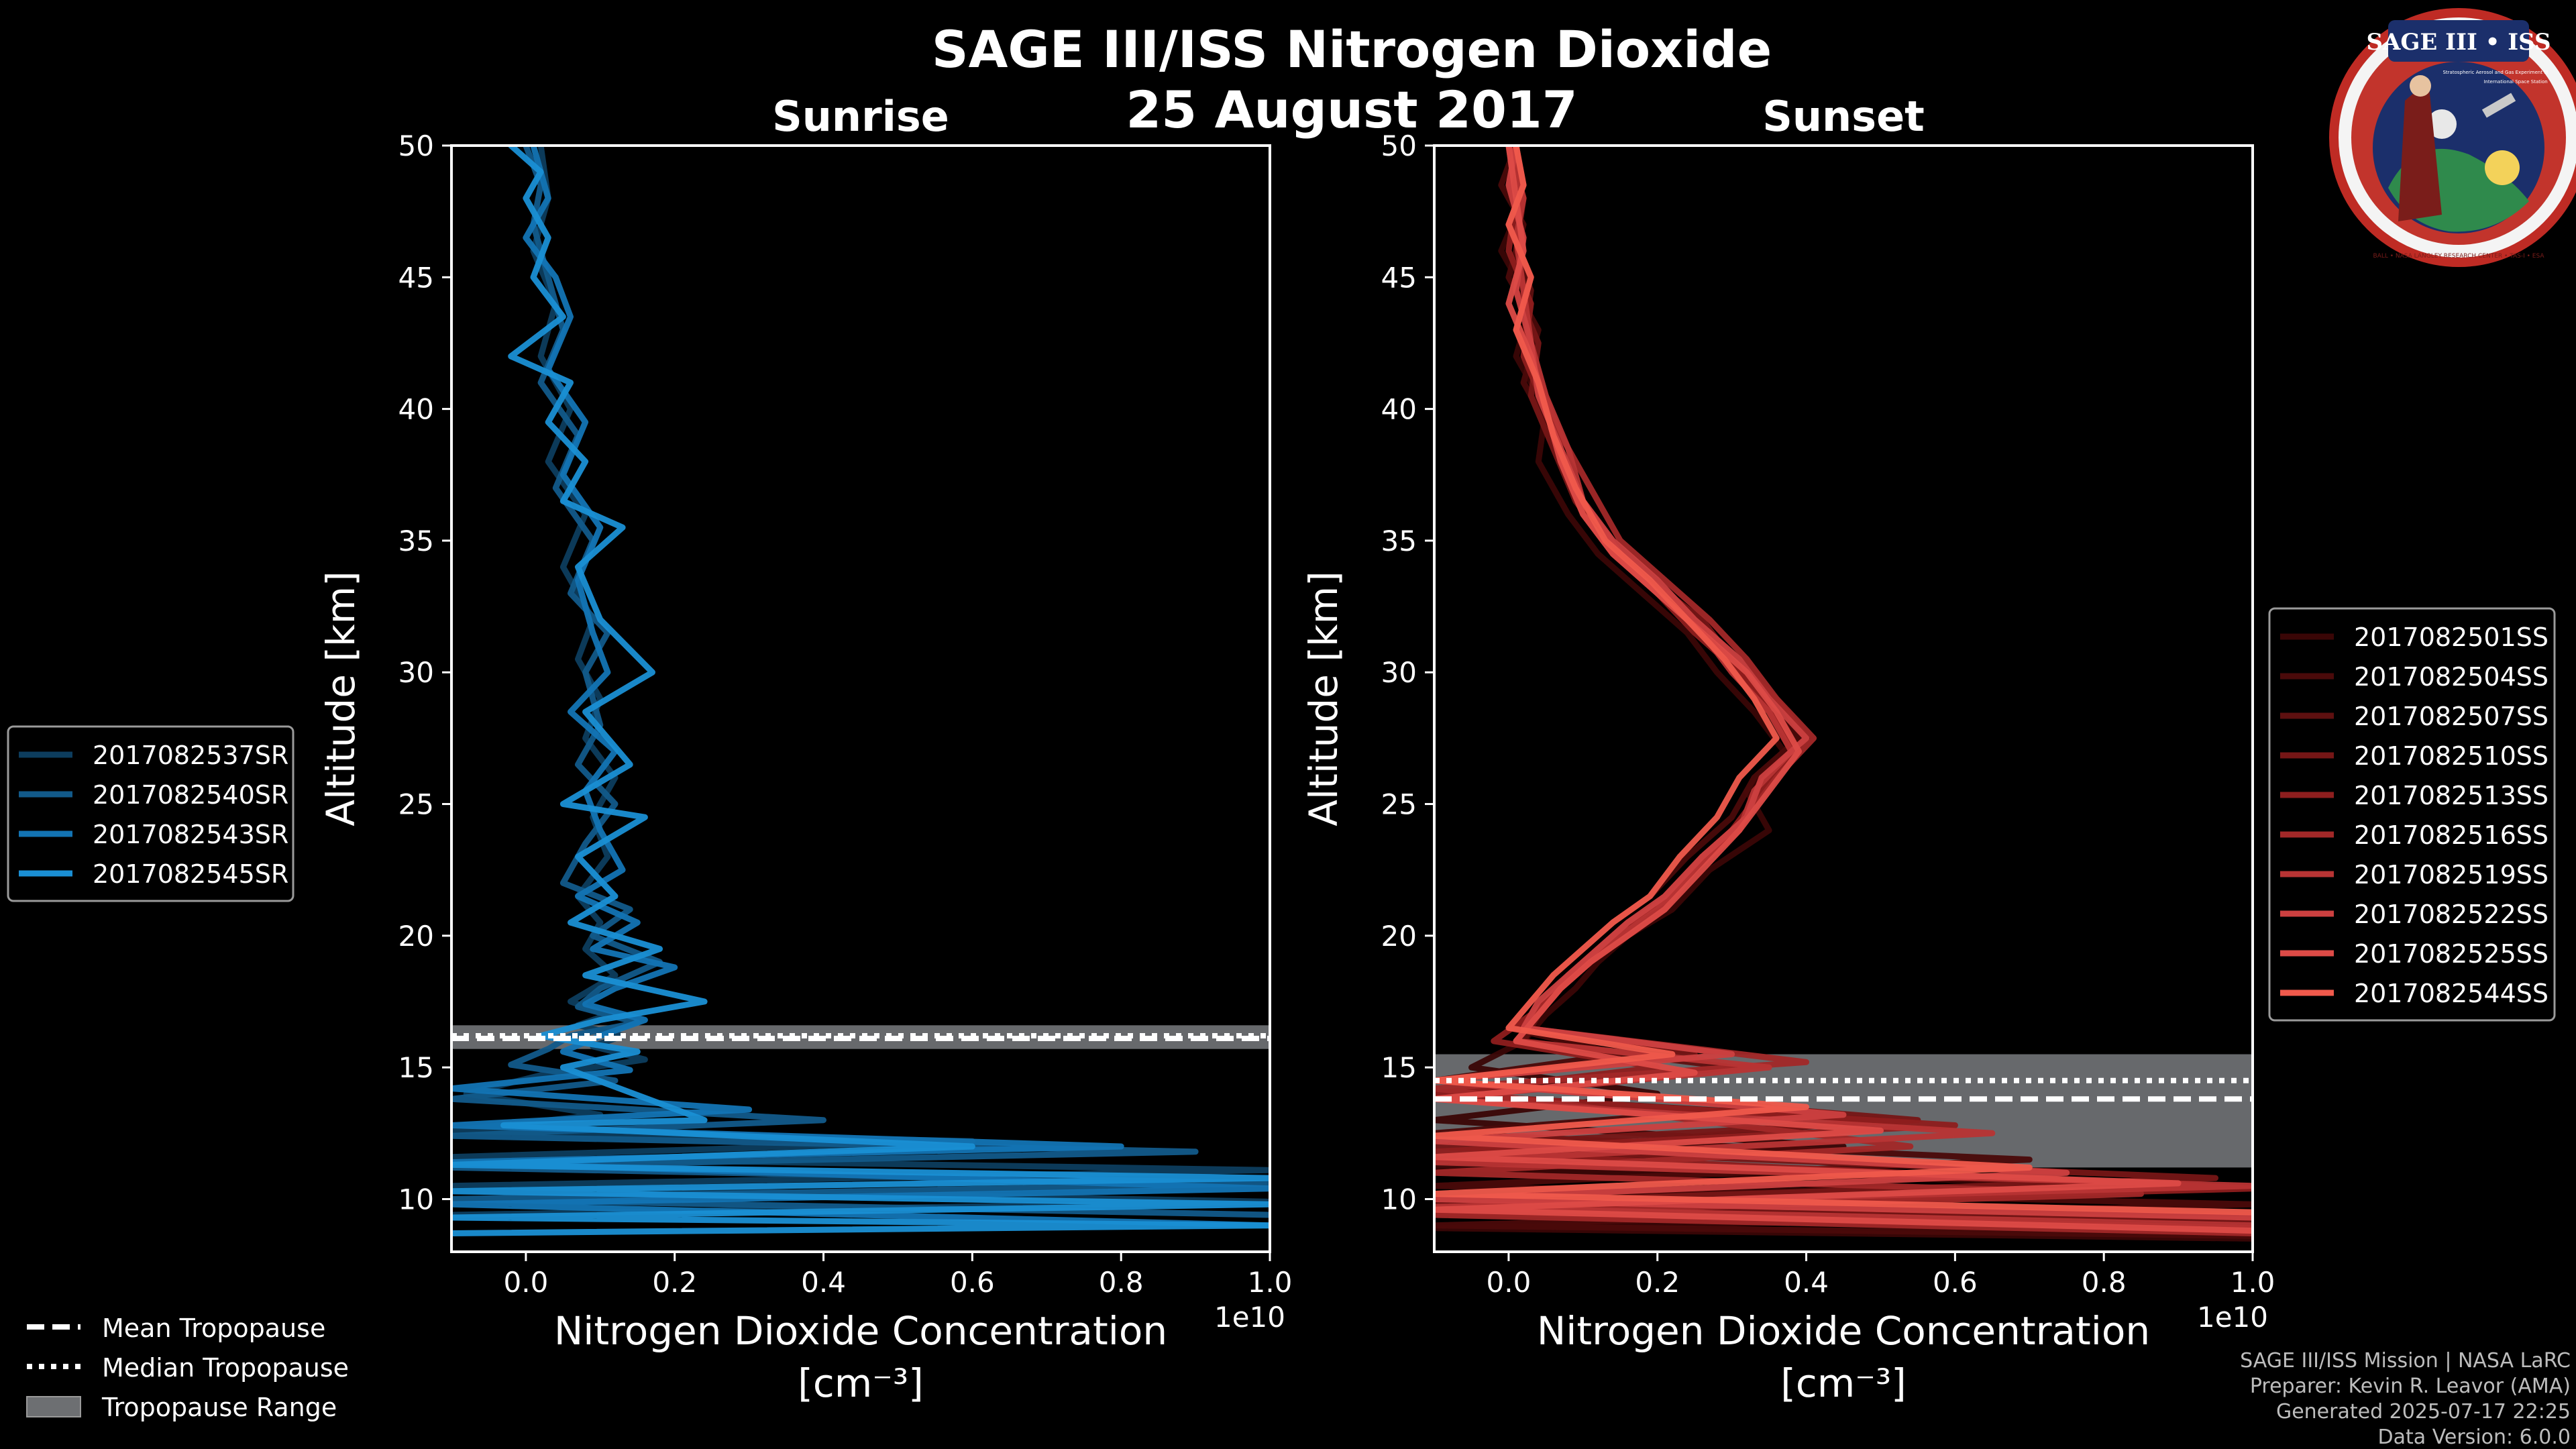 This screenshot has height=1449, width=2576. What do you see at coordinates (190, 755) in the screenshot?
I see `sunrise-legend-label: 2017082537SR` at bounding box center [190, 755].